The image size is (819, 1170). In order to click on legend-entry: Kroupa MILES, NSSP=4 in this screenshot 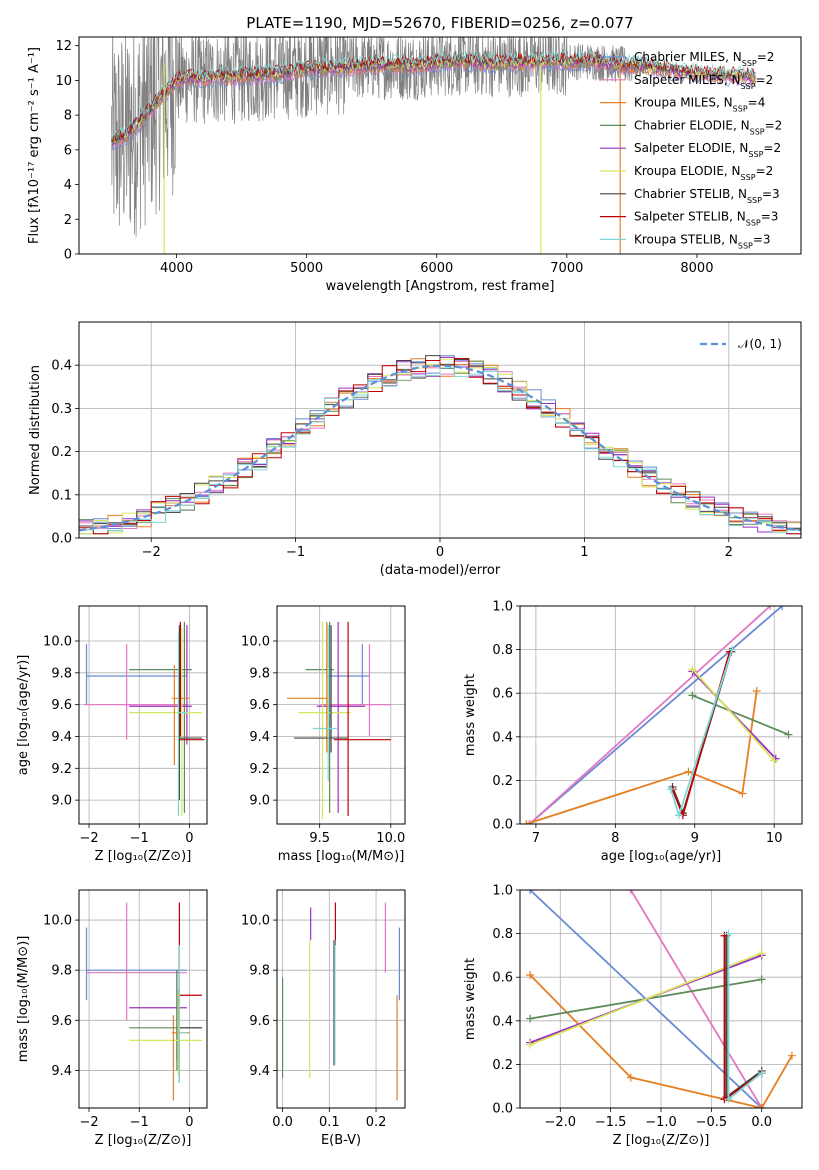, I will do `click(699, 105)`.